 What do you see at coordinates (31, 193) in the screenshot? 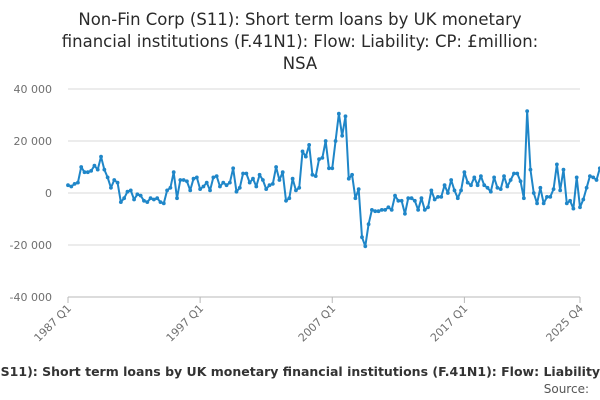
I see `y-axis-tick-labels: 40 000 20 000 0 -20 000 -40 000` at bounding box center [31, 193].